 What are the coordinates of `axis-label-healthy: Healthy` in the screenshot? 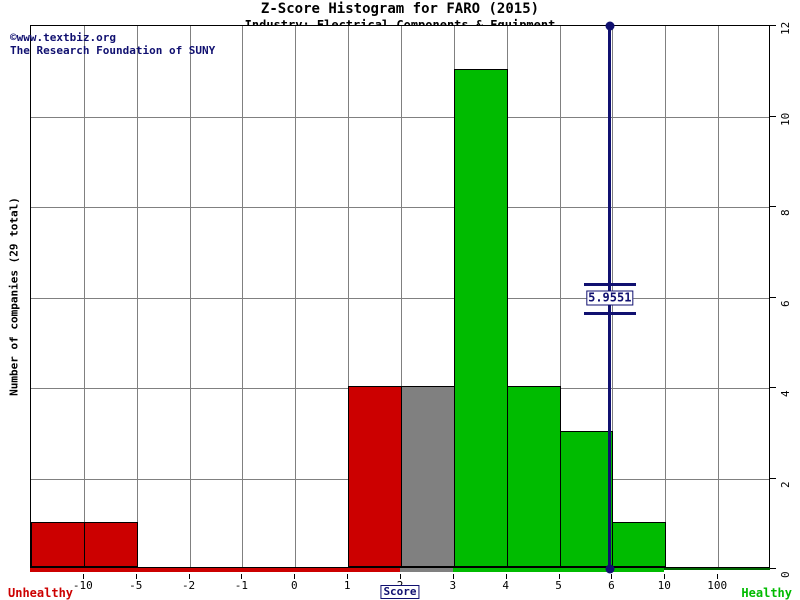 It's located at (766, 593).